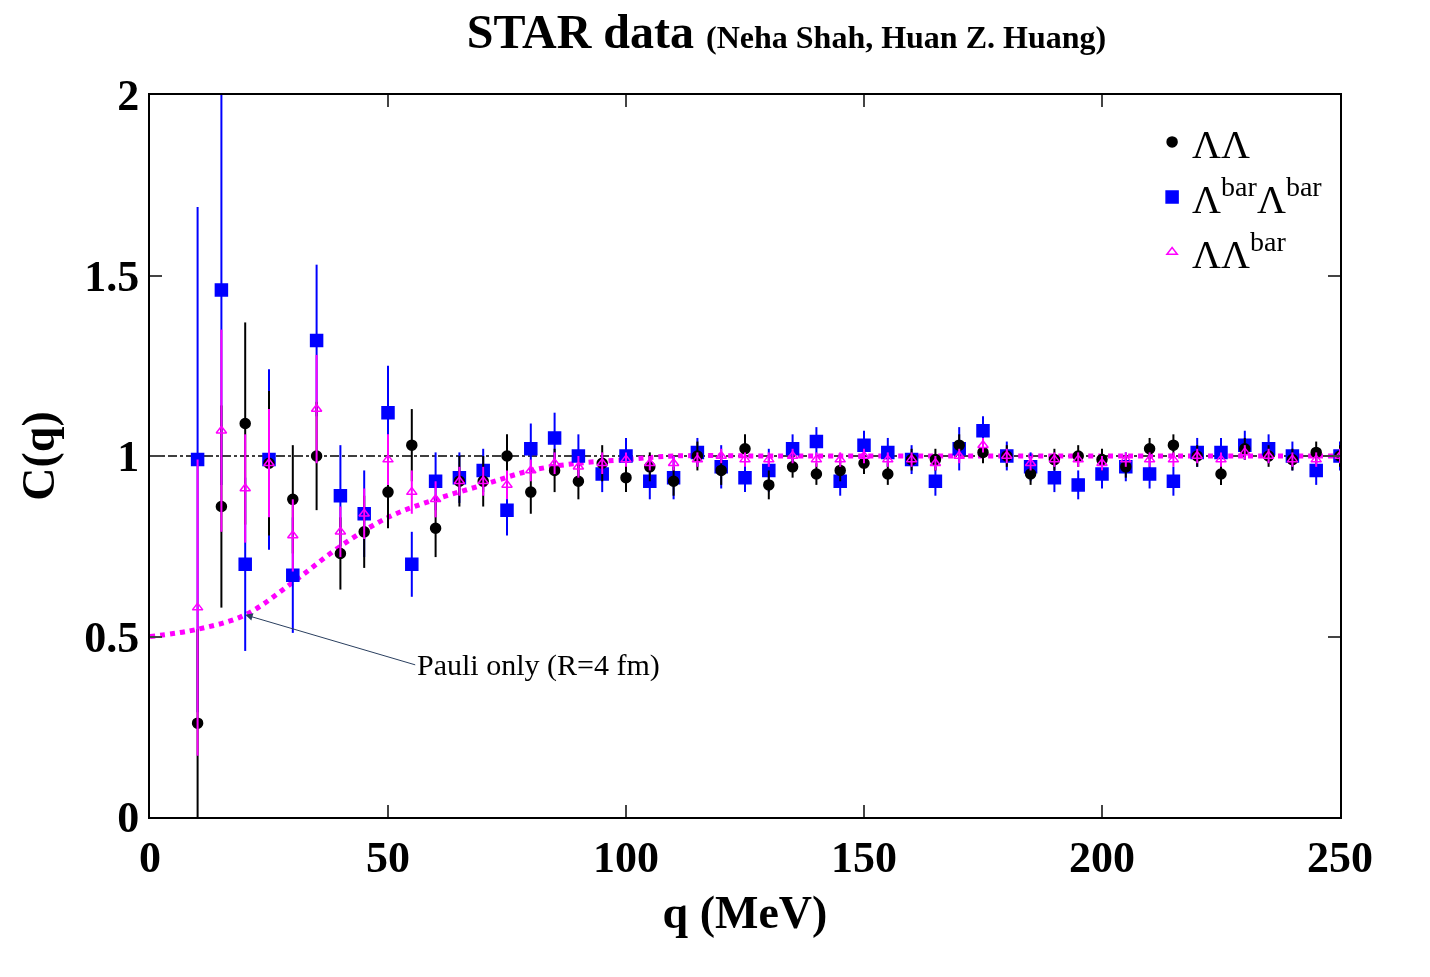  Describe the element at coordinates (745, 912) in the screenshot. I see `x-axis-title: q (MeV)` at that location.